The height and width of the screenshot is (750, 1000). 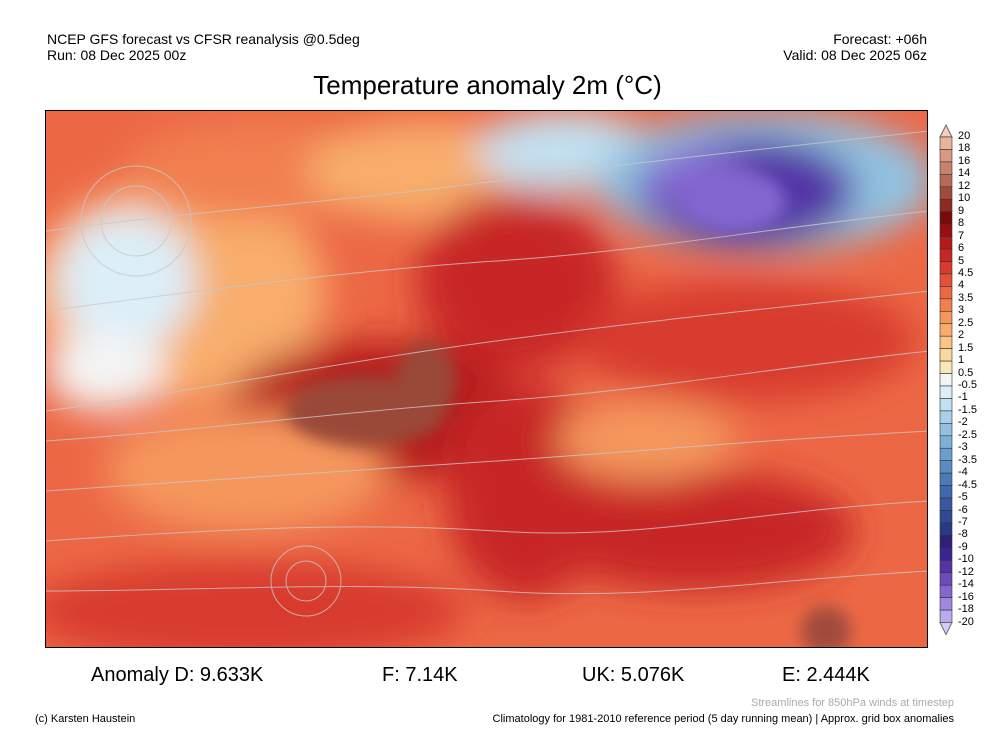 I want to click on colorbar-tick-label: 14, so click(x=964, y=173).